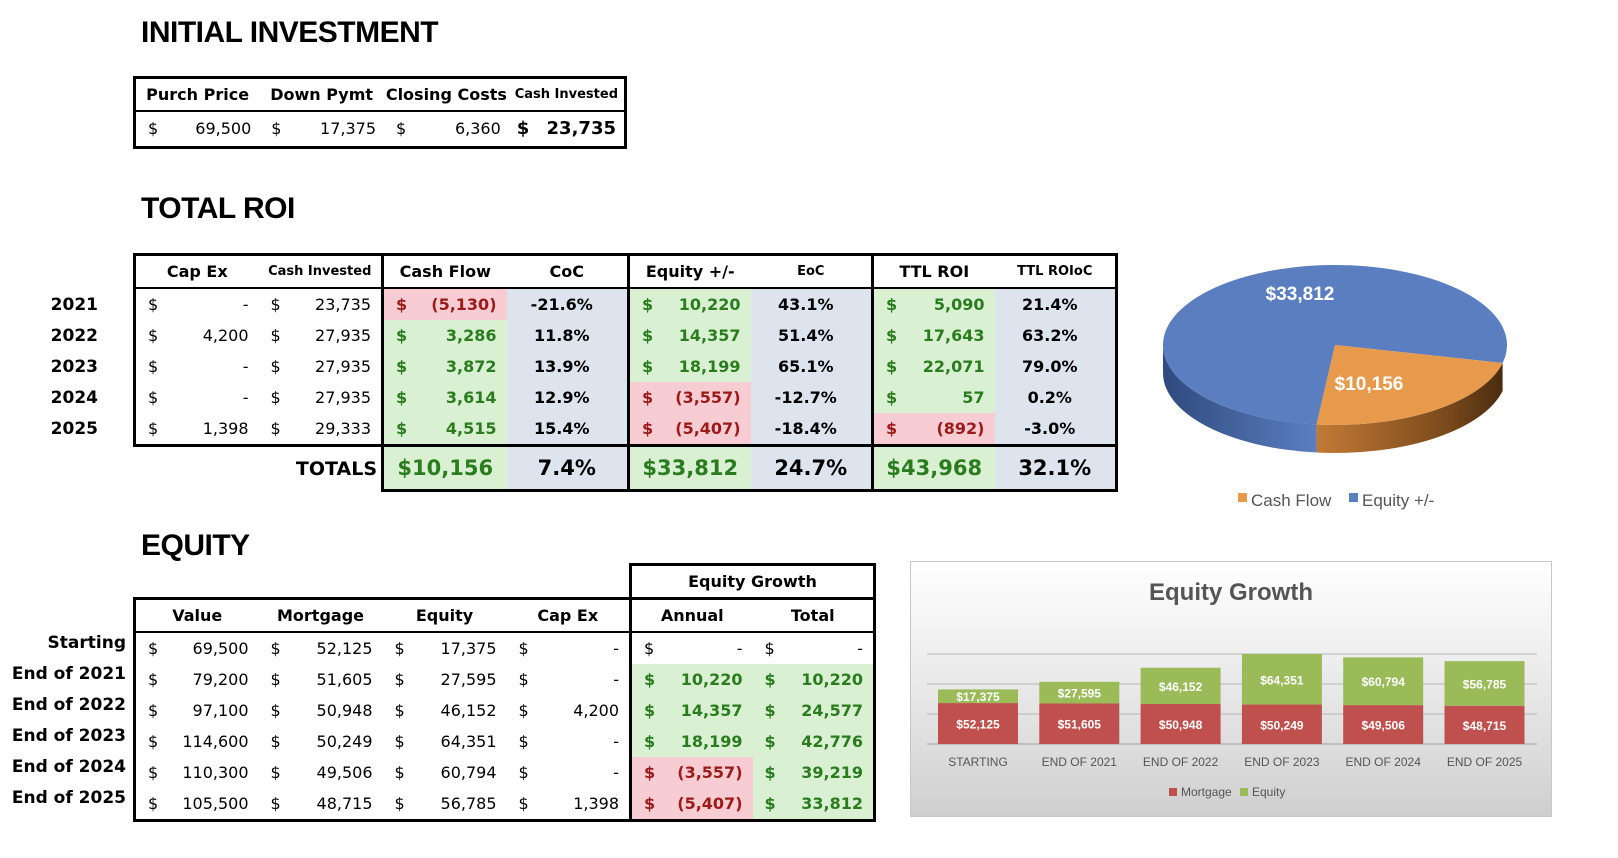 The width and height of the screenshot is (1618, 858). I want to click on roi-cell-cash_flow: $4,515, so click(444, 430).